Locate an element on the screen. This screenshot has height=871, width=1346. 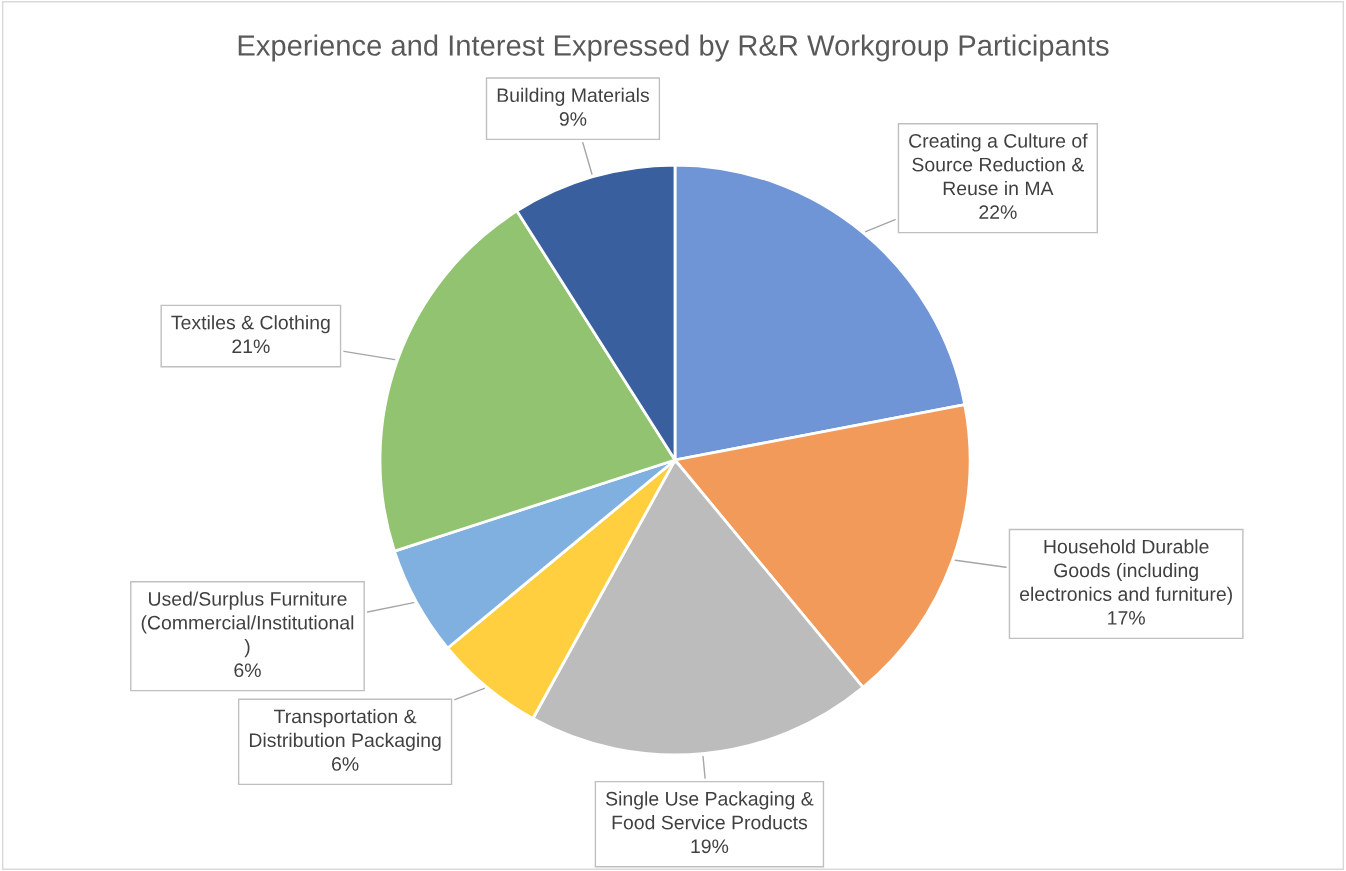
slice-label: Single Use Packaging & Food Service Products is located at coordinates (710, 810).